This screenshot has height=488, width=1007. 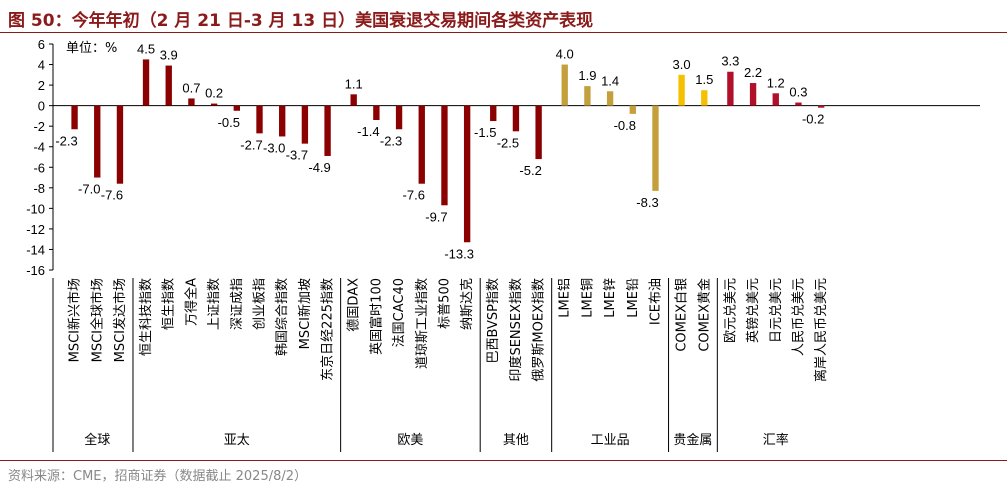 I want to click on group-label: 汇率, so click(x=776, y=440).